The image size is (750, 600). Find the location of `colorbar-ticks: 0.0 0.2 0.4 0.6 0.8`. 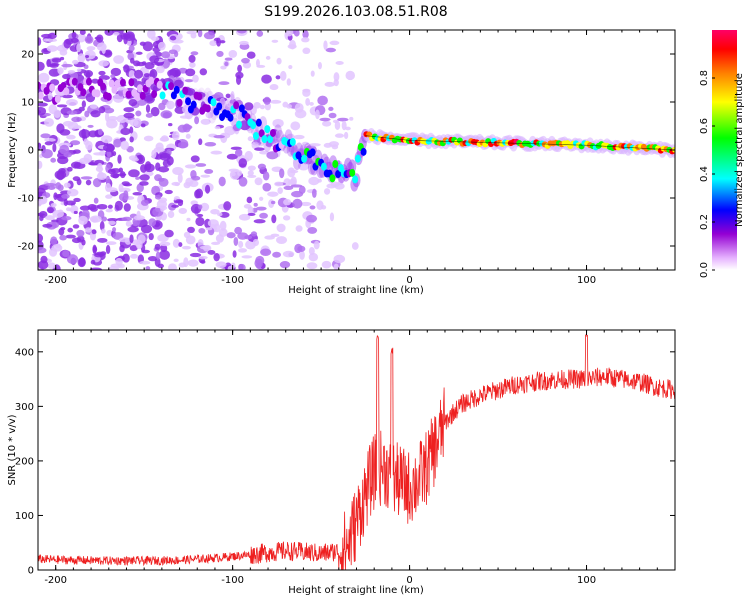

colorbar-ticks: 0.0 0.2 0.4 0.6 0.8 is located at coordinates (707, 174).